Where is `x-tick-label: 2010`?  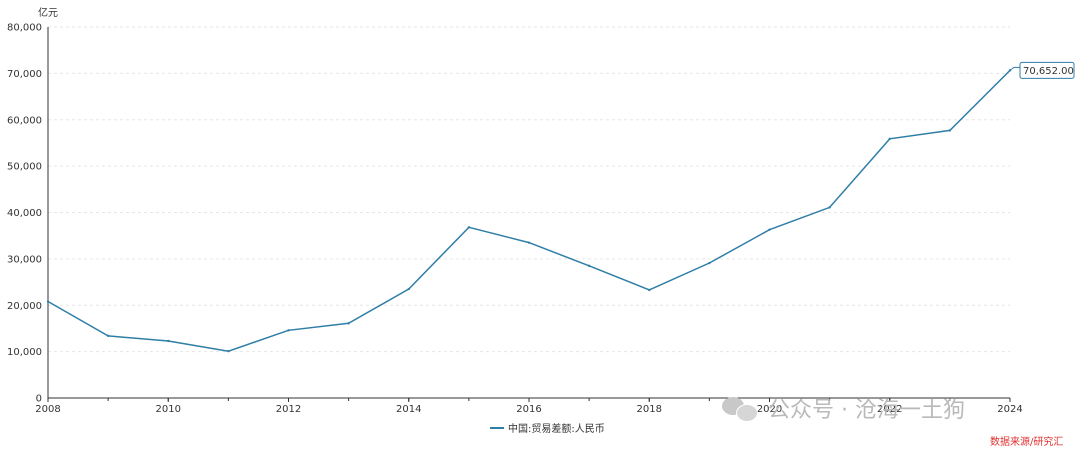 x-tick-label: 2010 is located at coordinates (168, 409).